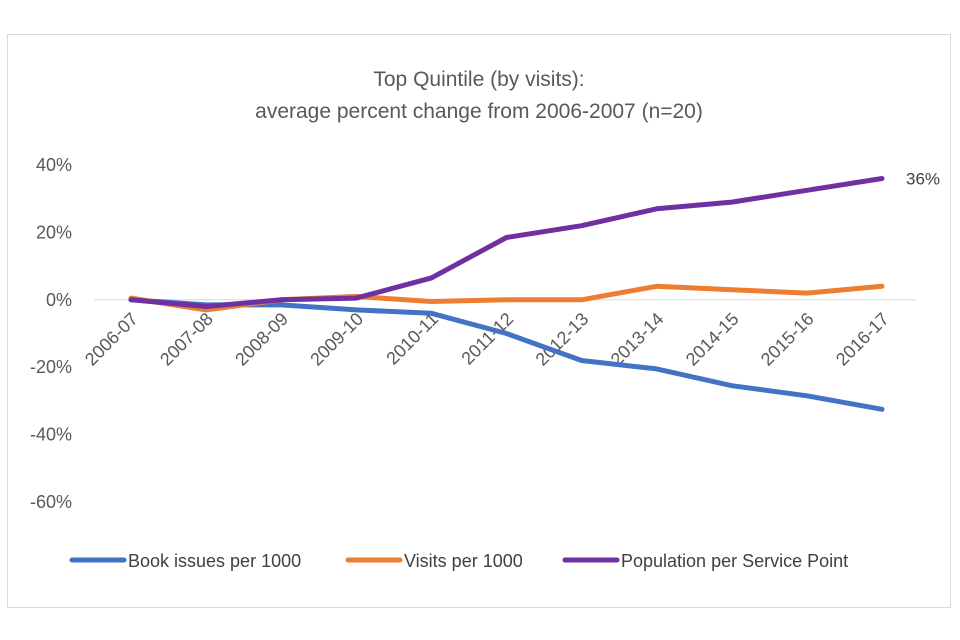 The image size is (960, 640). I want to click on x-tick-label: 2006-07, so click(111, 339).